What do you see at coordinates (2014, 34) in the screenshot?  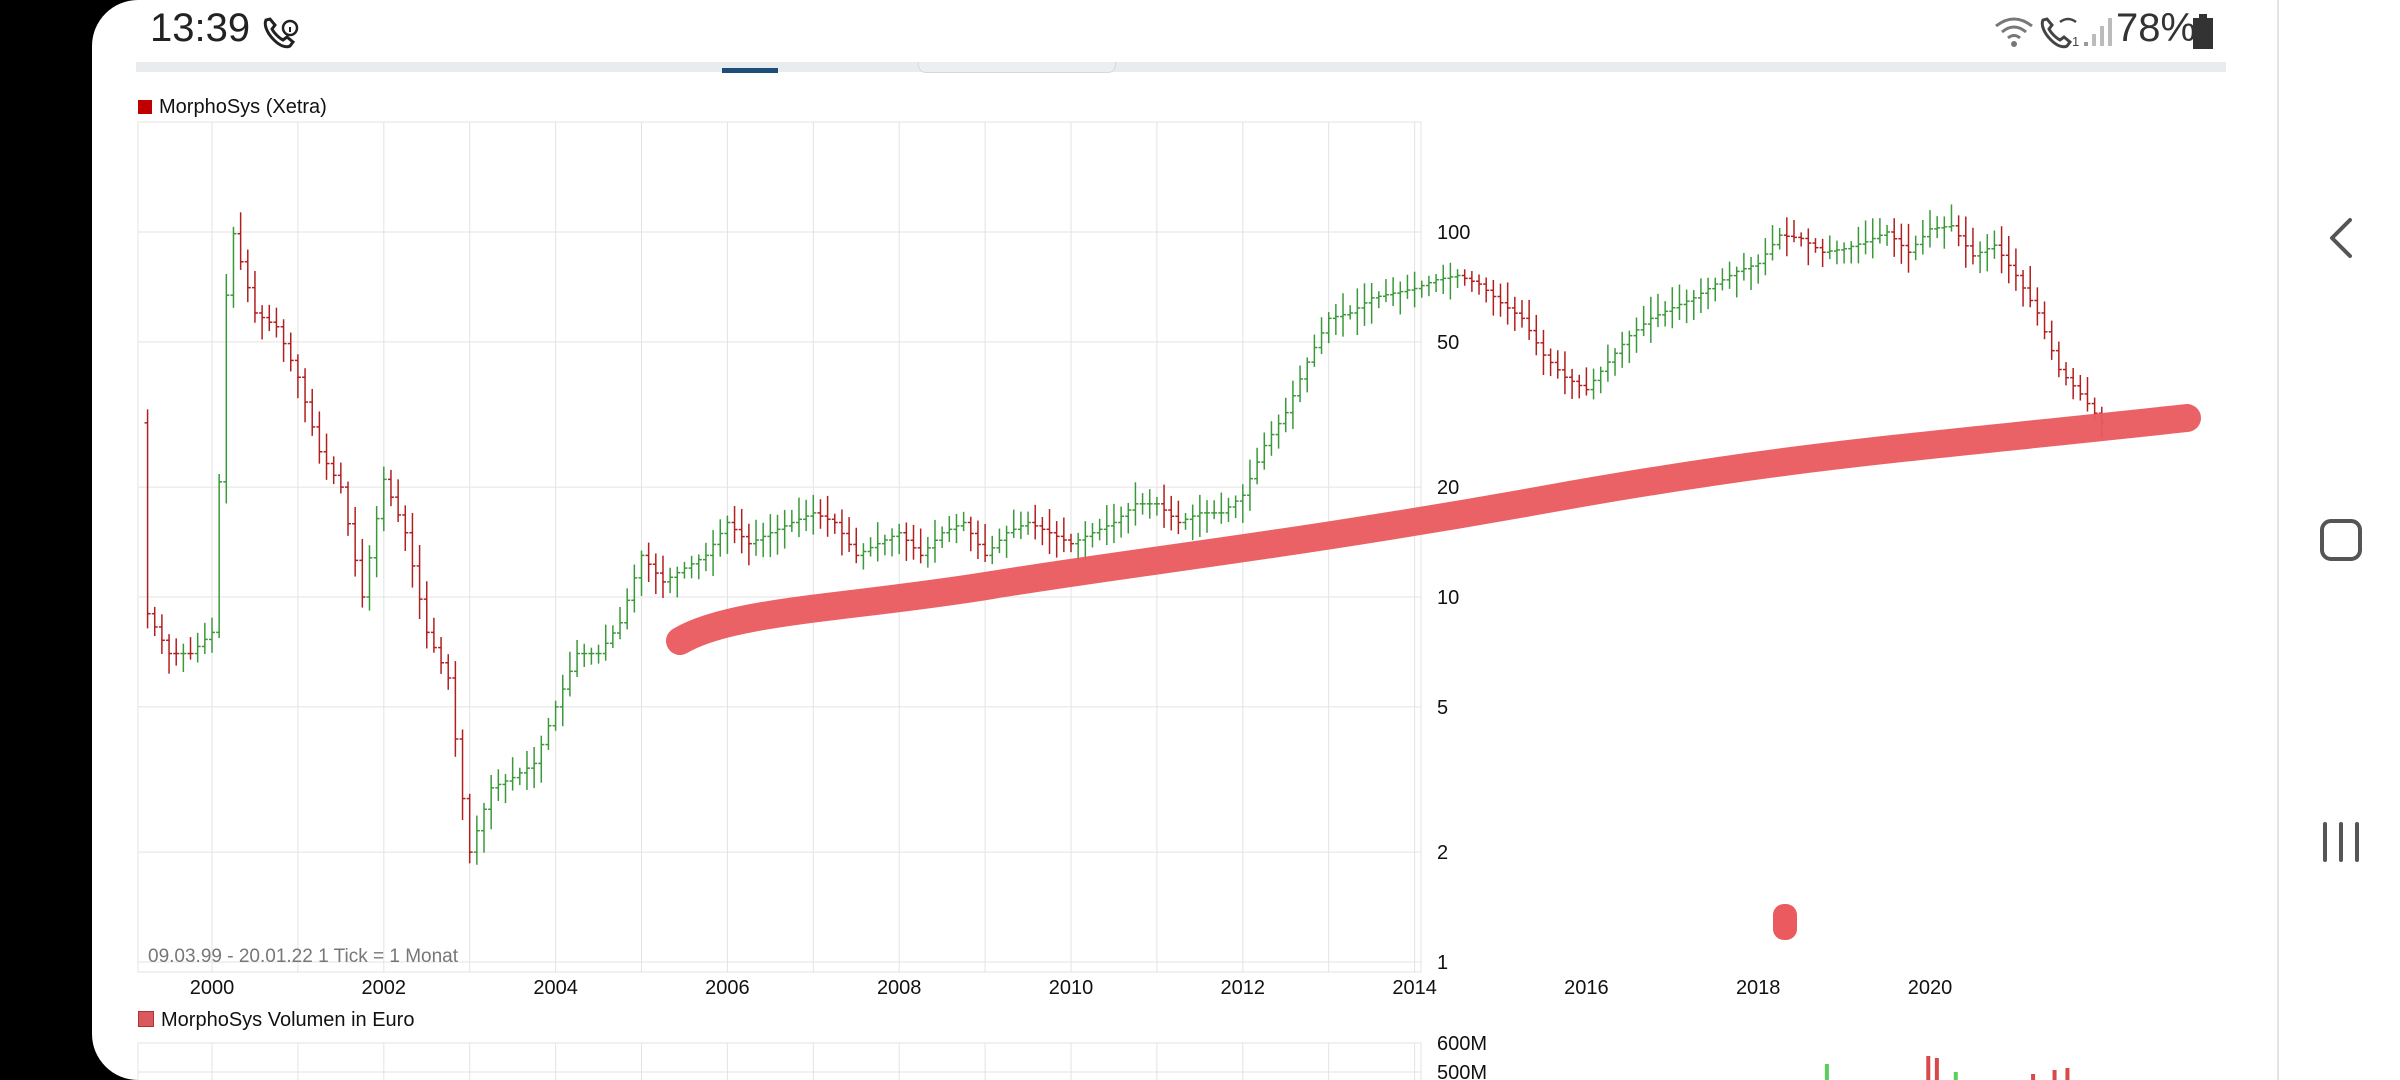 I see `wifi-icon` at bounding box center [2014, 34].